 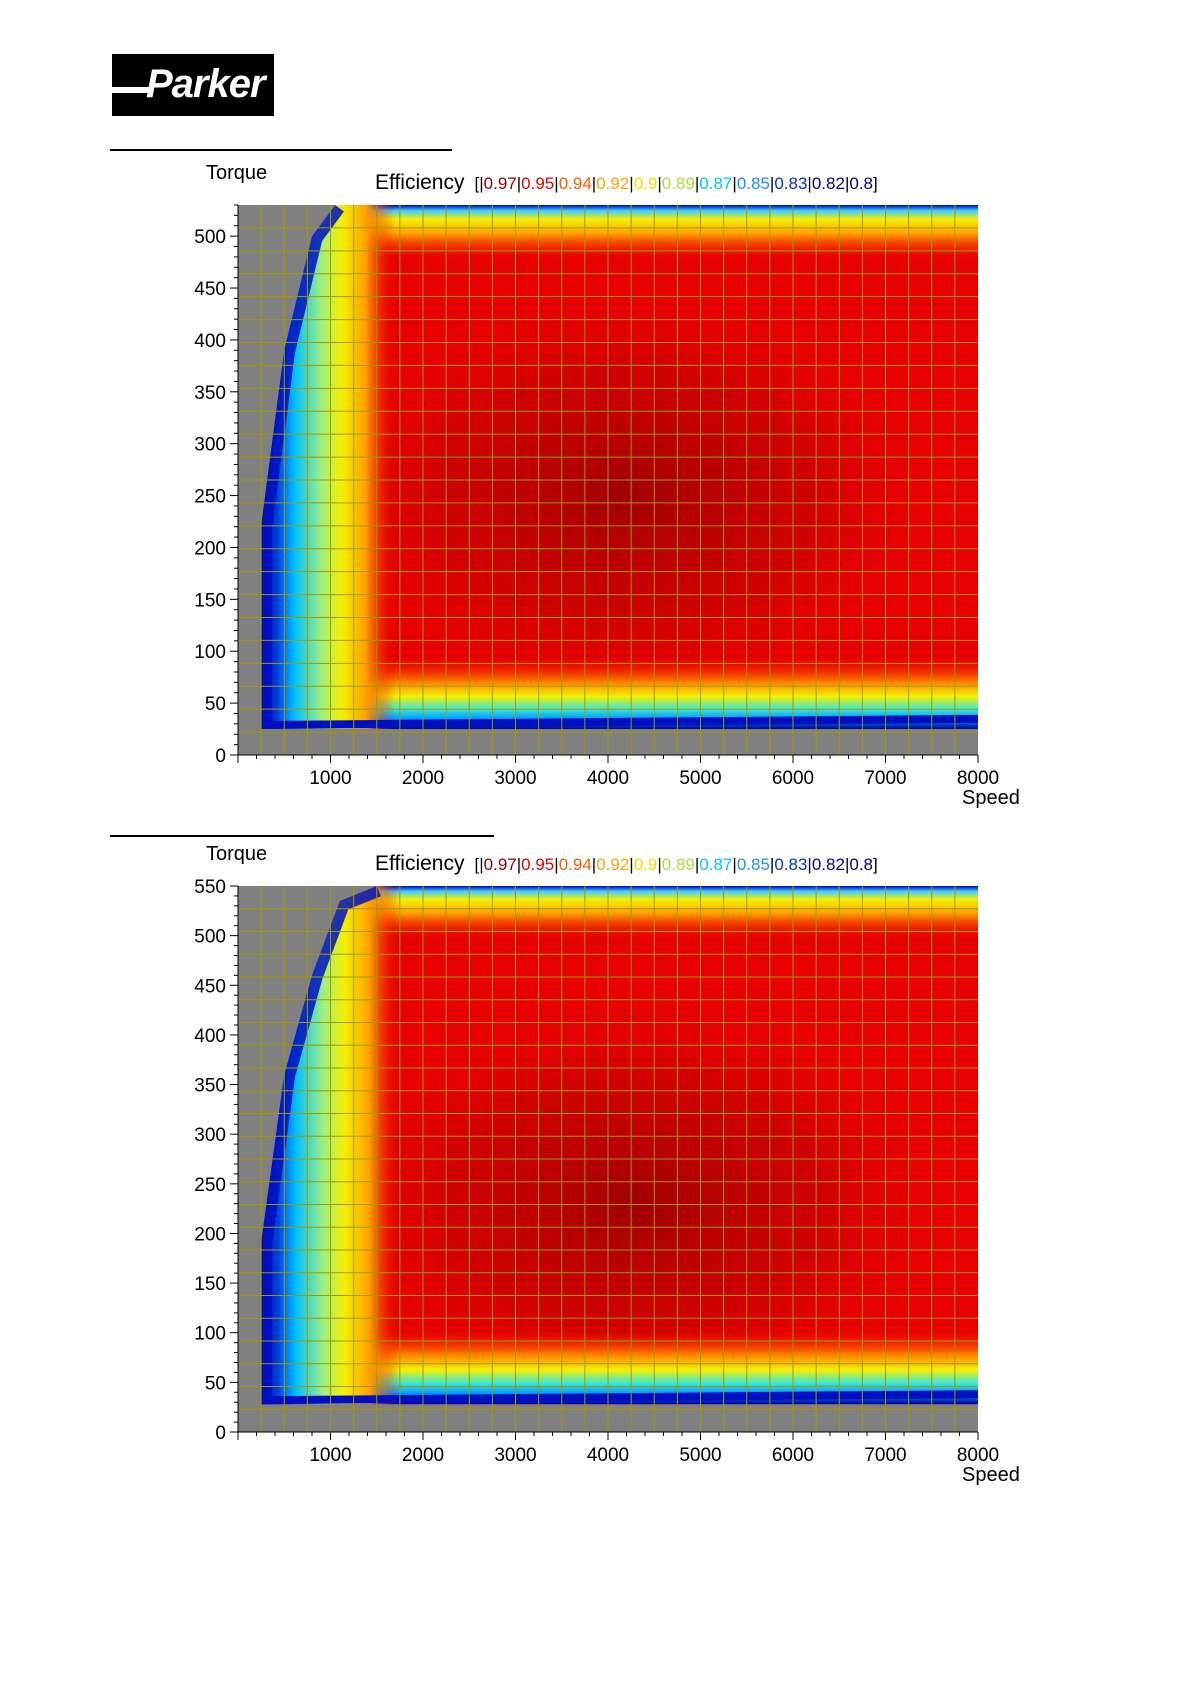 I want to click on x-tick-label: 2000, so click(x=423, y=778).